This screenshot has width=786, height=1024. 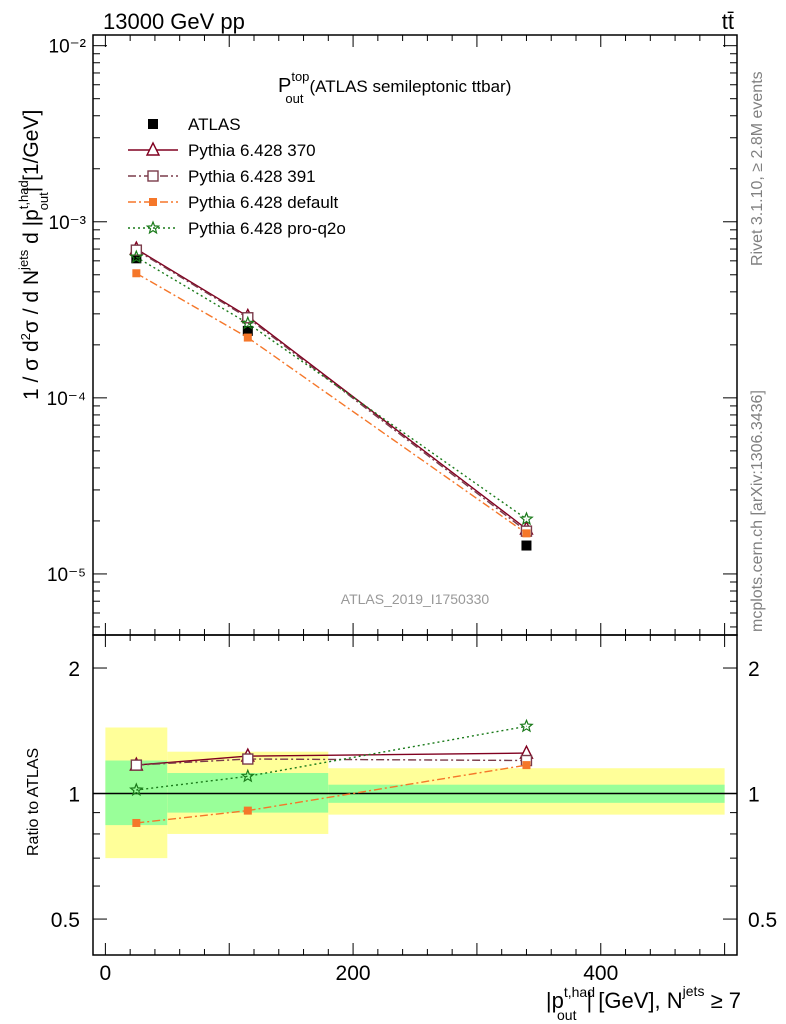 I want to click on legend-label: ATLAS, so click(x=214, y=124).